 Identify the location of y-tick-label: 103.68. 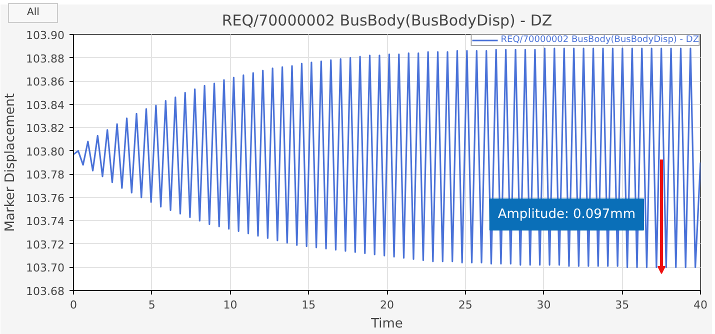
(45, 291).